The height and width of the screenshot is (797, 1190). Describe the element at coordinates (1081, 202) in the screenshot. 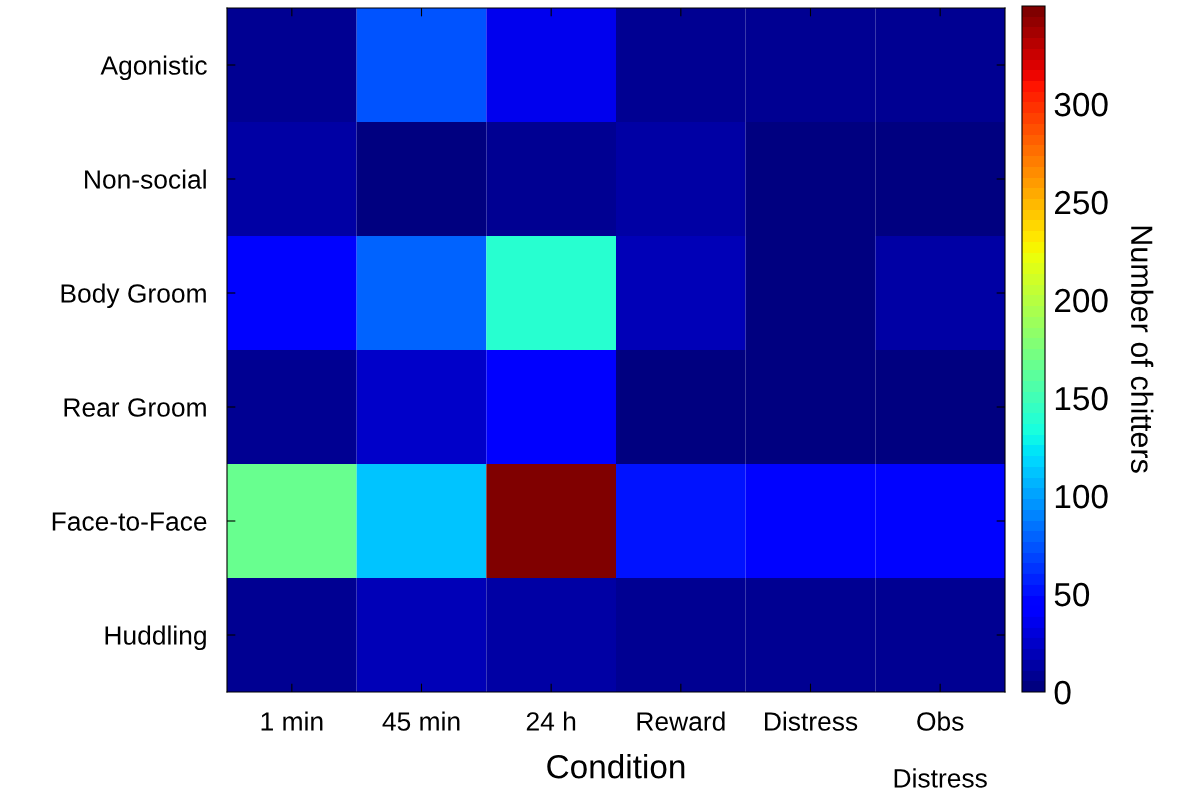

I see `color-bar-label: 250` at that location.